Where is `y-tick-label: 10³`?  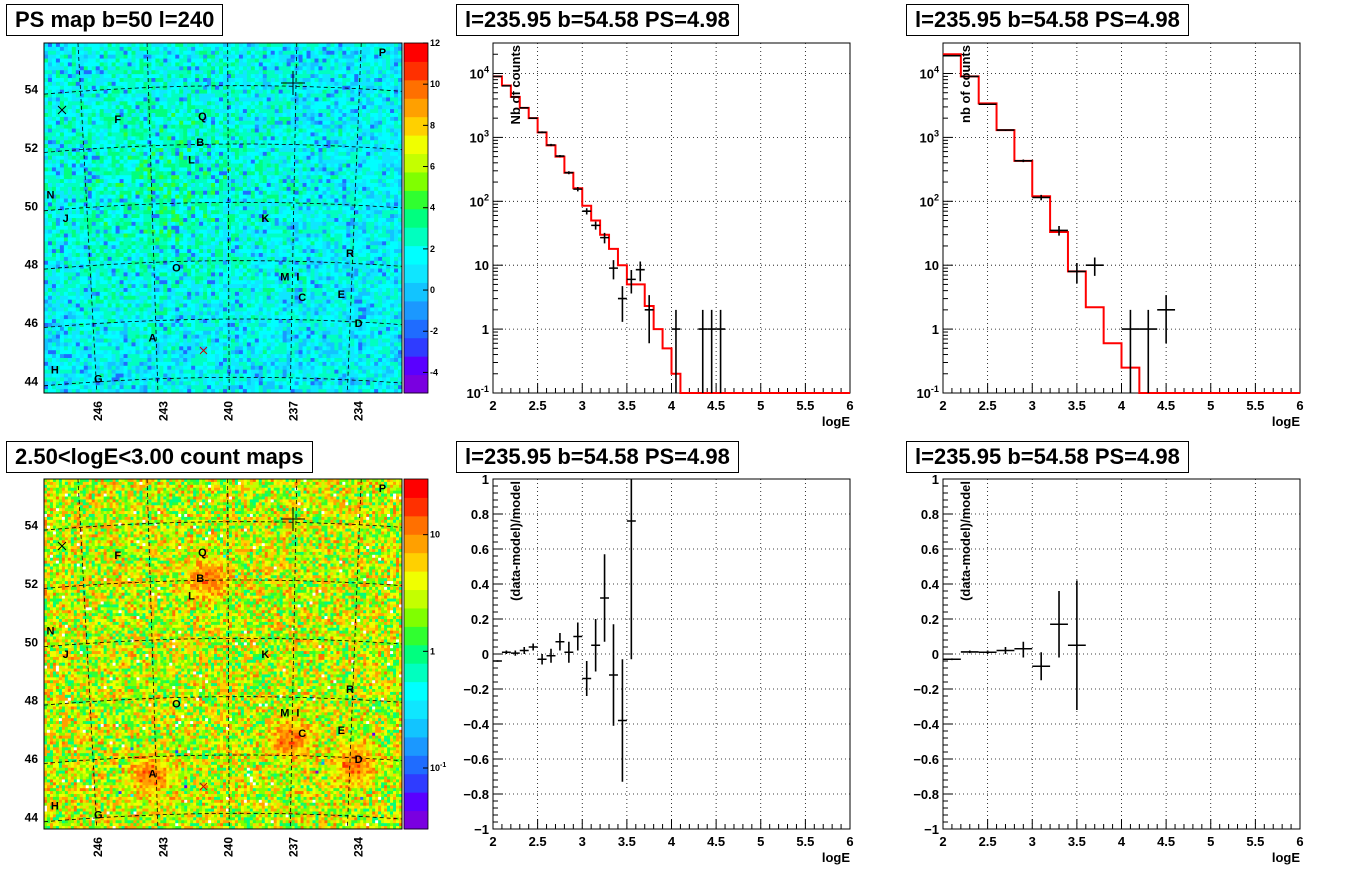 y-tick-label: 10³ is located at coordinates (479, 137).